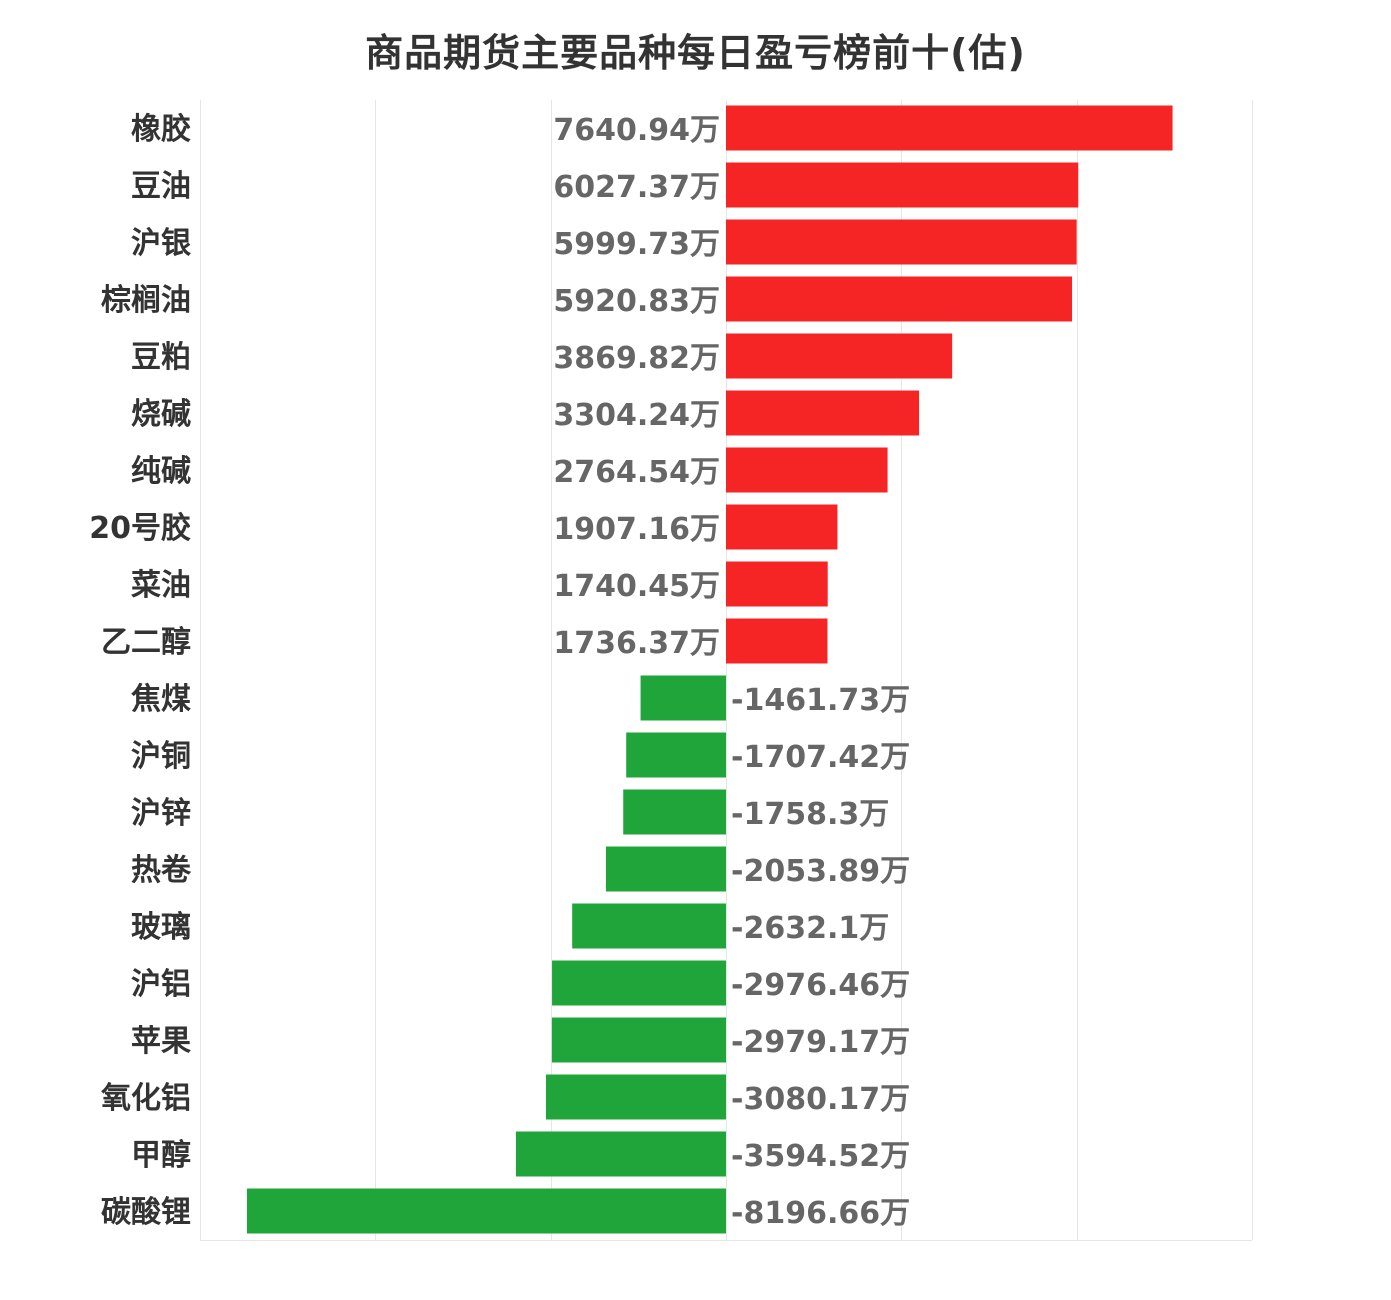 The width and height of the screenshot is (1391, 1300). What do you see at coordinates (161, 927) in the screenshot?
I see `category-label: 玻璃` at bounding box center [161, 927].